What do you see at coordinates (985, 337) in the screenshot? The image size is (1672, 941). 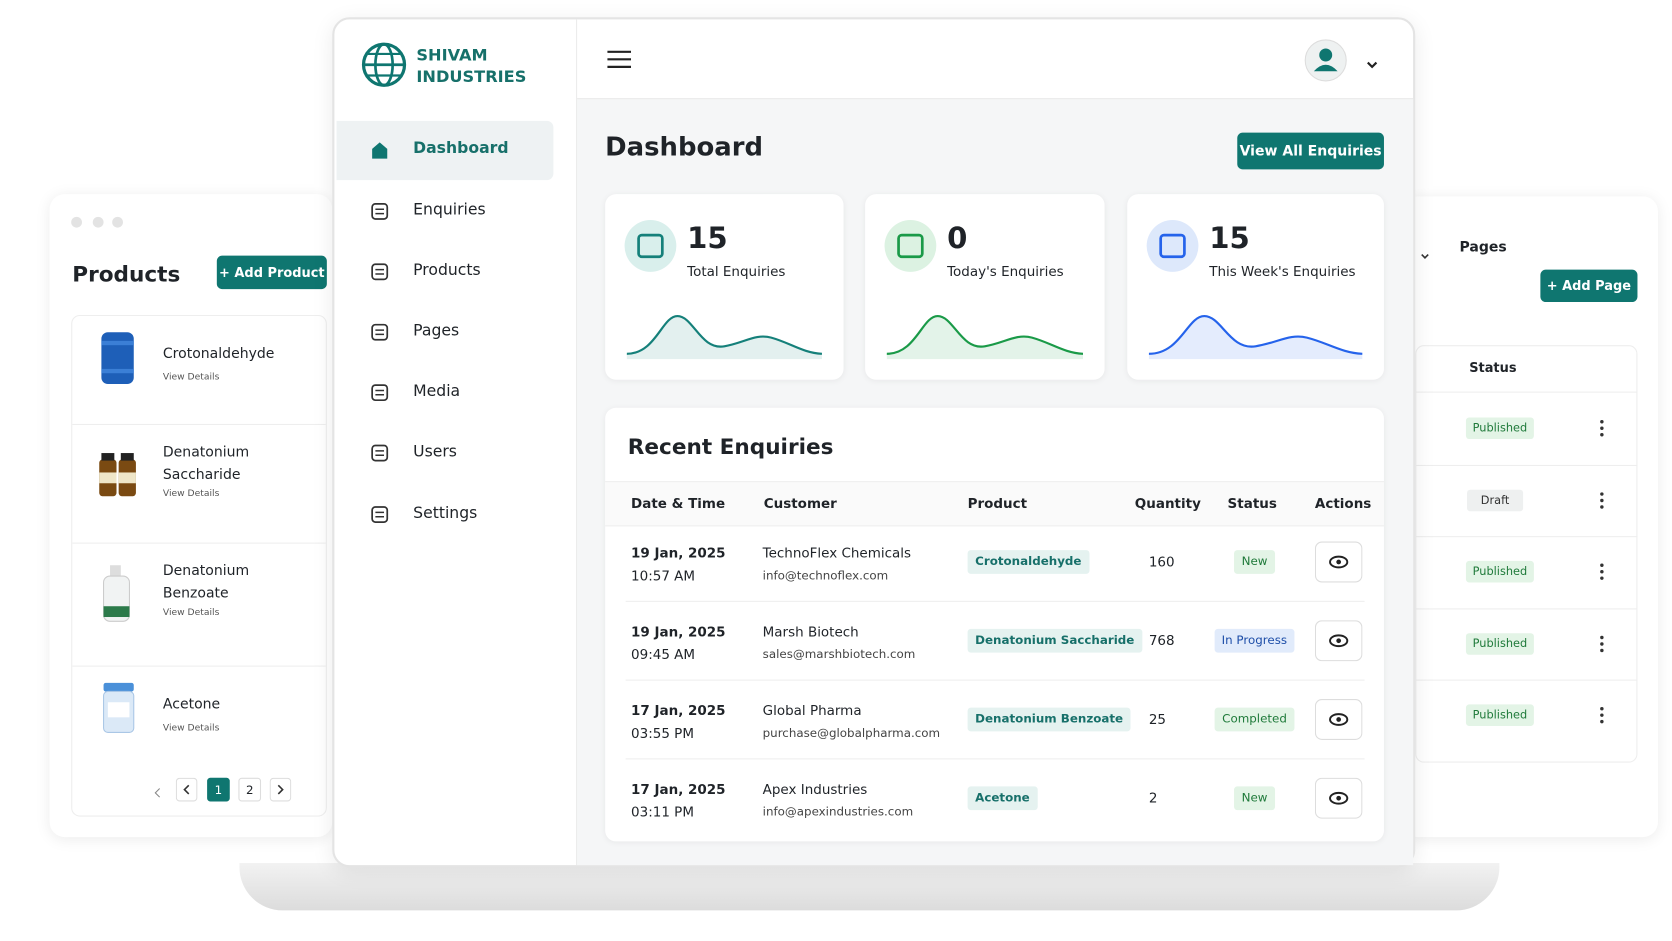 I see `sparkline-svg` at bounding box center [985, 337].